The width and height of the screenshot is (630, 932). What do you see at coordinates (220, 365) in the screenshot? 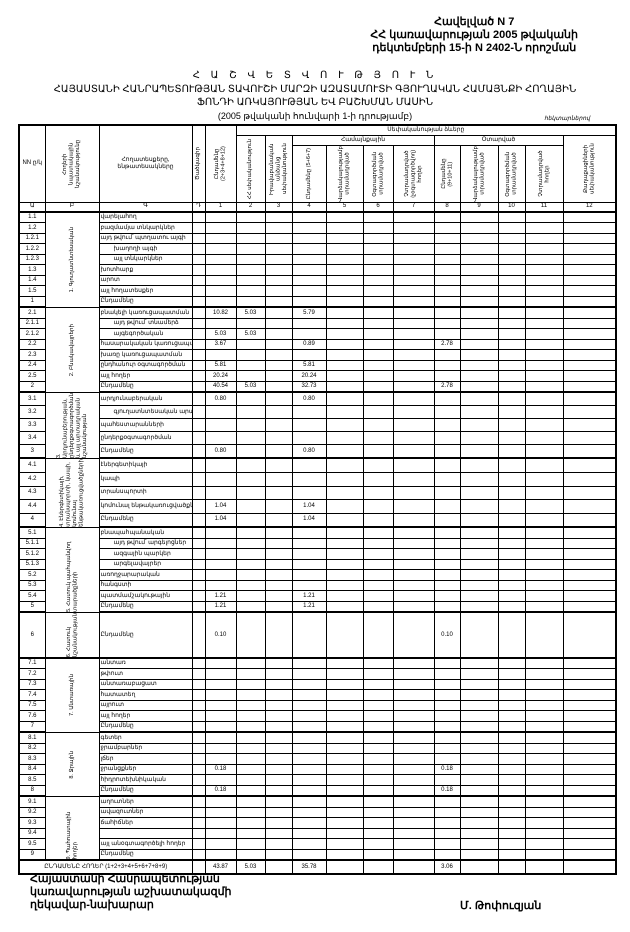
I see `value-cell-col-1: 5.81` at bounding box center [220, 365].